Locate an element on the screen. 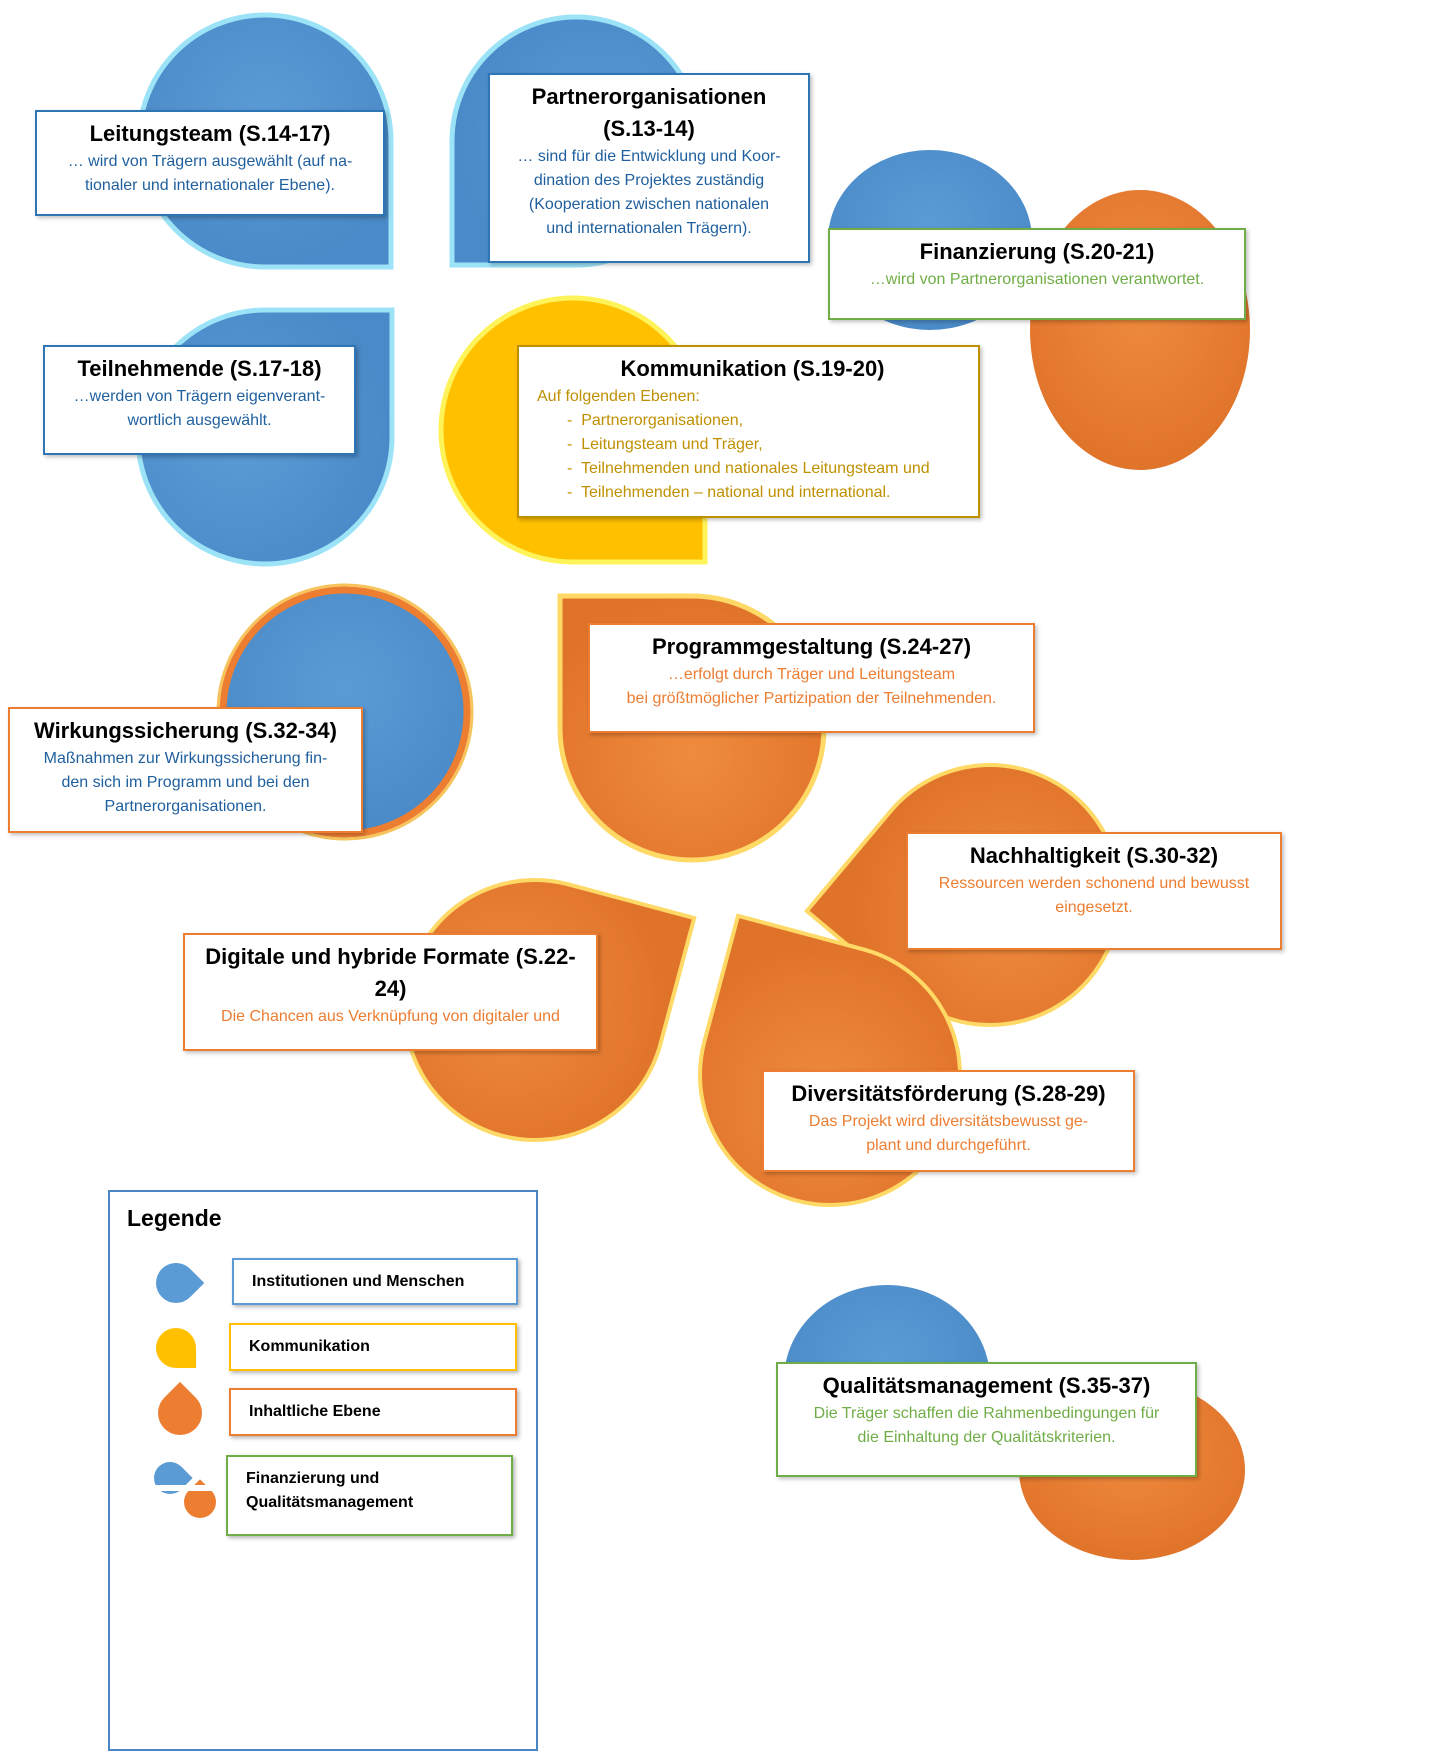 This screenshot has height=1751, width=1440. node-title: Partnerorganisationen (S.13-14) is located at coordinates (649, 112).